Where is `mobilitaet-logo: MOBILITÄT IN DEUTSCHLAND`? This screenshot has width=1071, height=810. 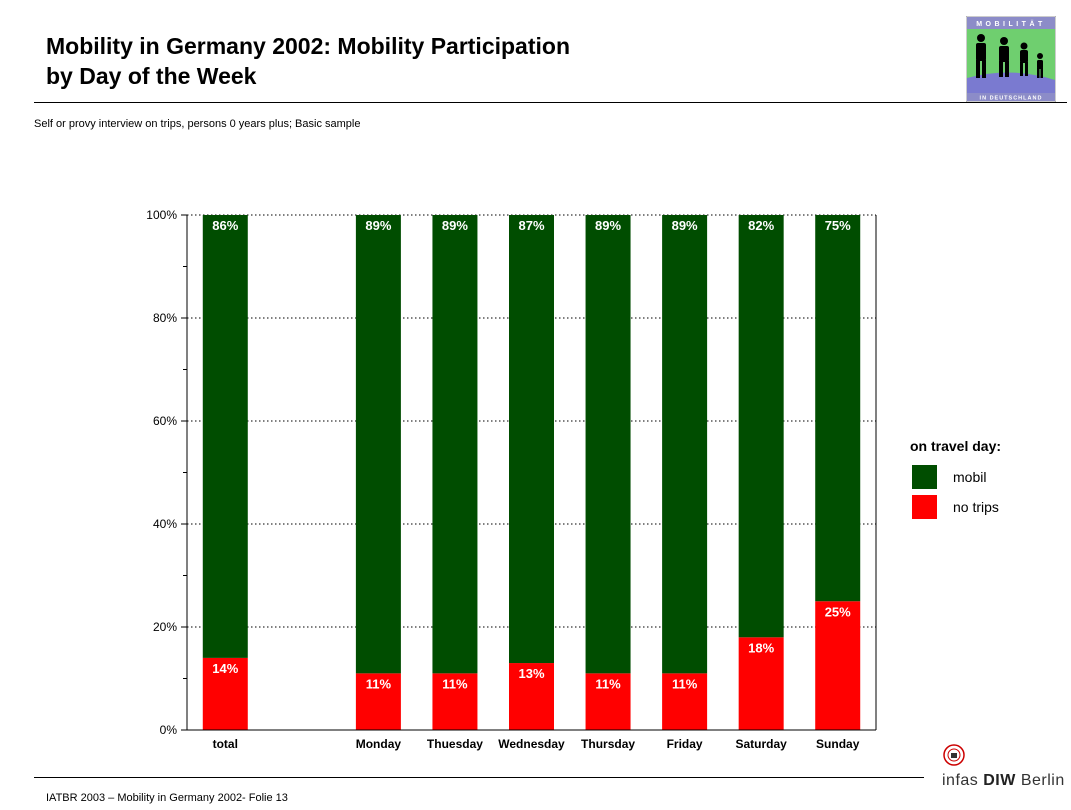
mobilitaet-logo: MOBILITÄT IN DEUTSCHLAND is located at coordinates (1011, 59).